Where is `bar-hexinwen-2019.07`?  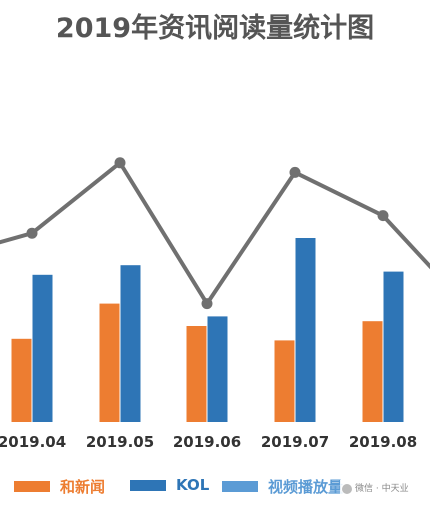 bar-hexinwen-2019.07 is located at coordinates (284, 381).